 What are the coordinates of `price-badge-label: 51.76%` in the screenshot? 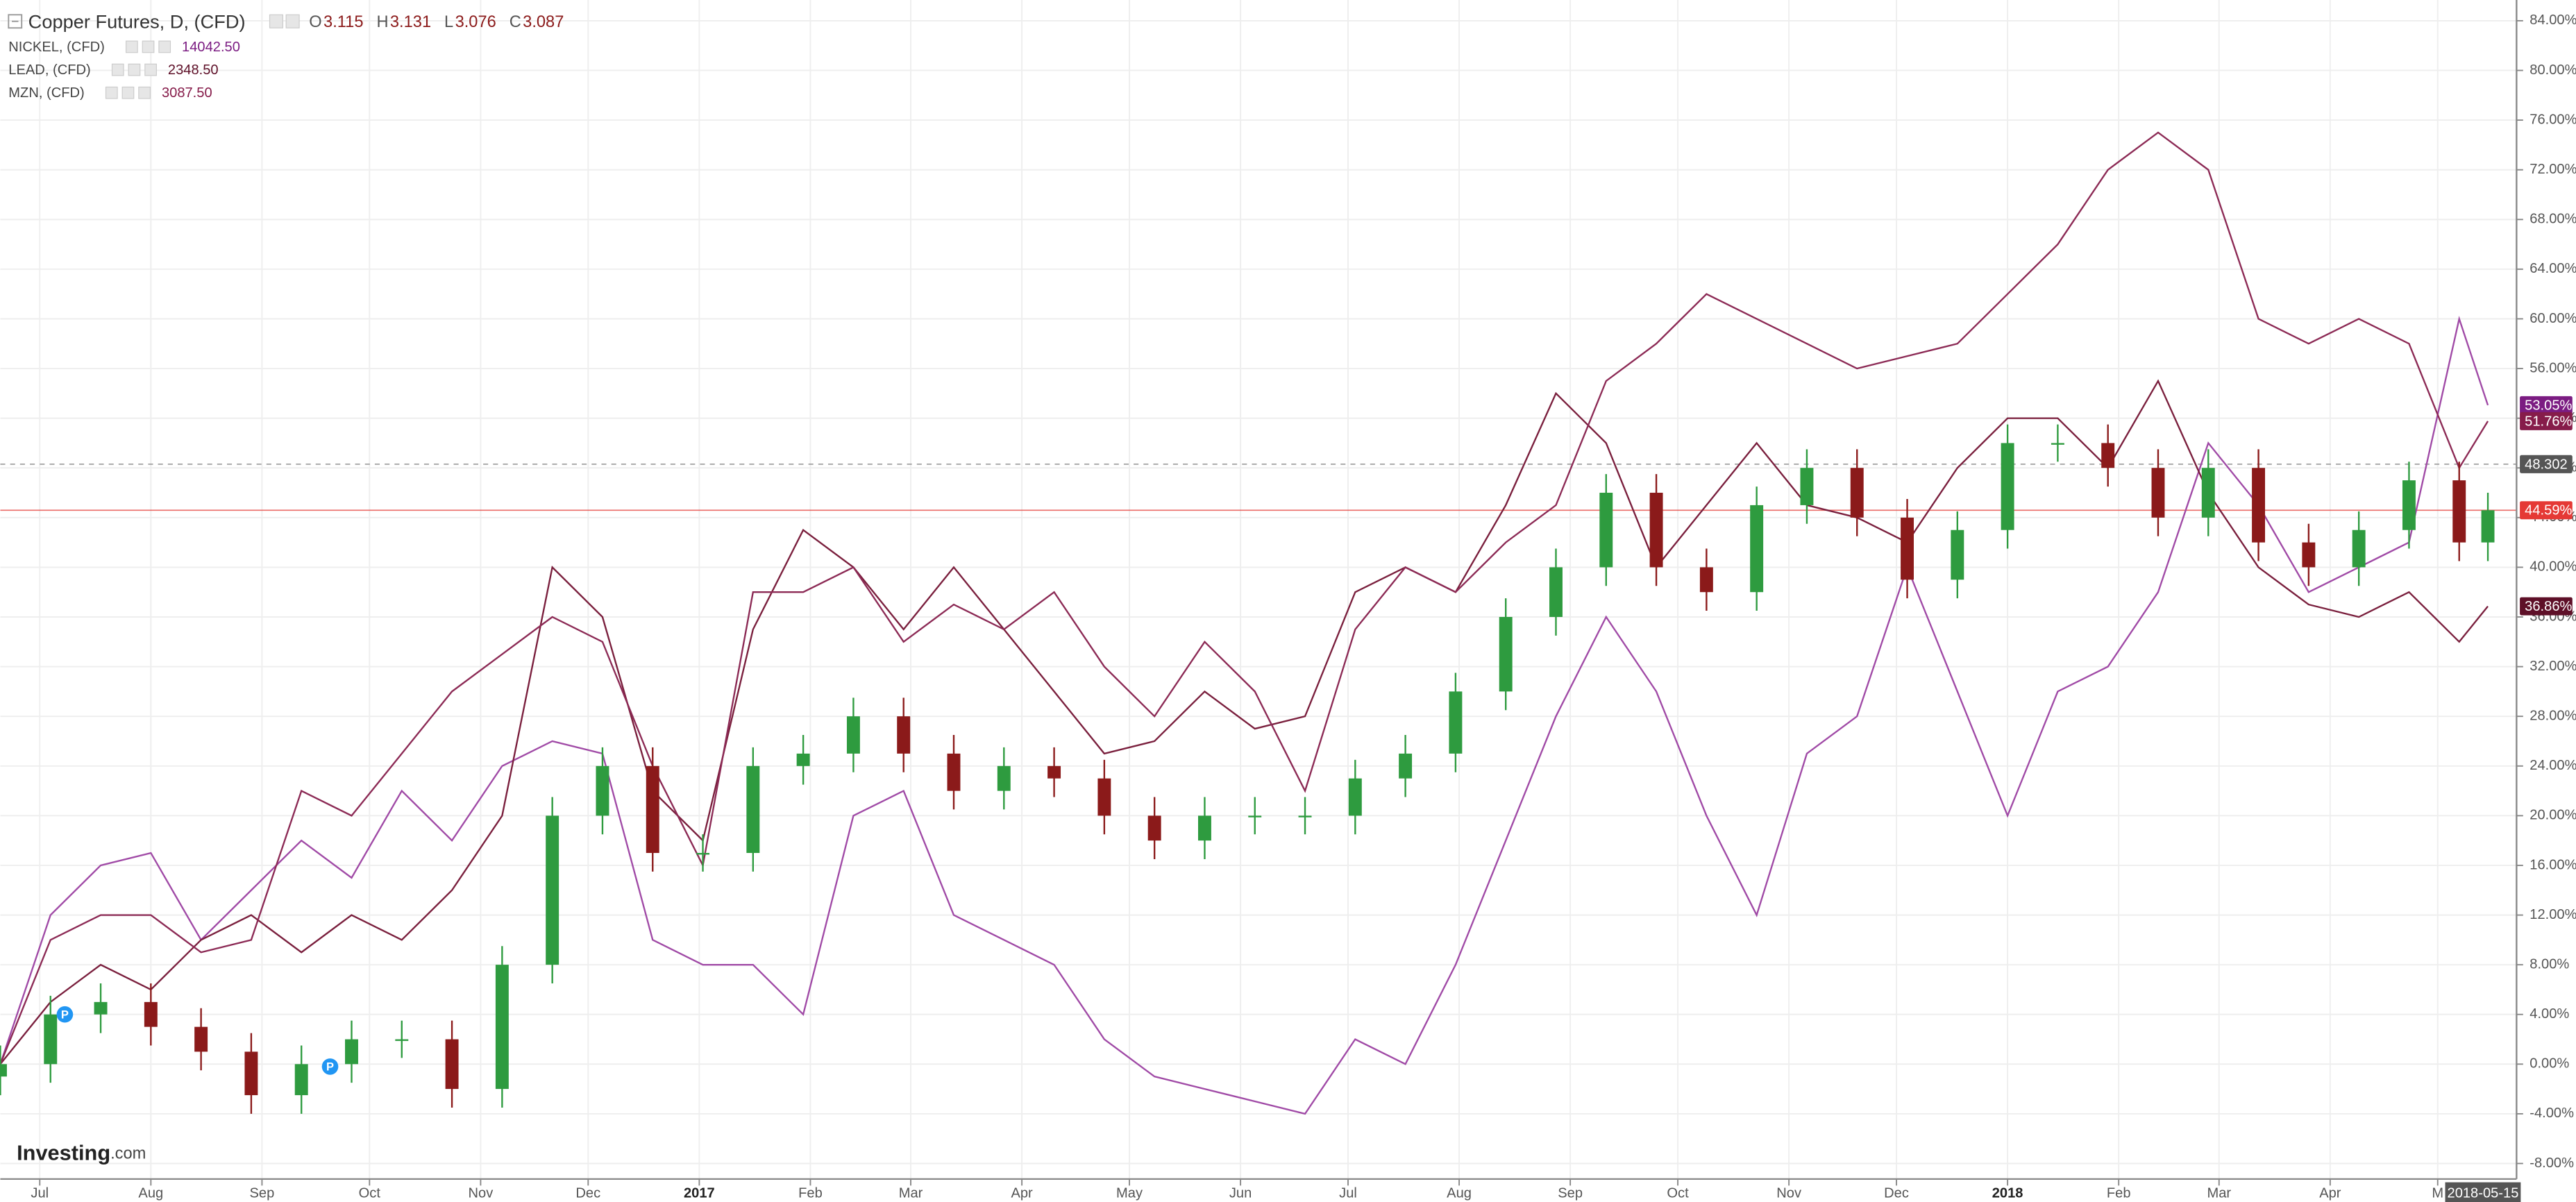 It's located at (2548, 421).